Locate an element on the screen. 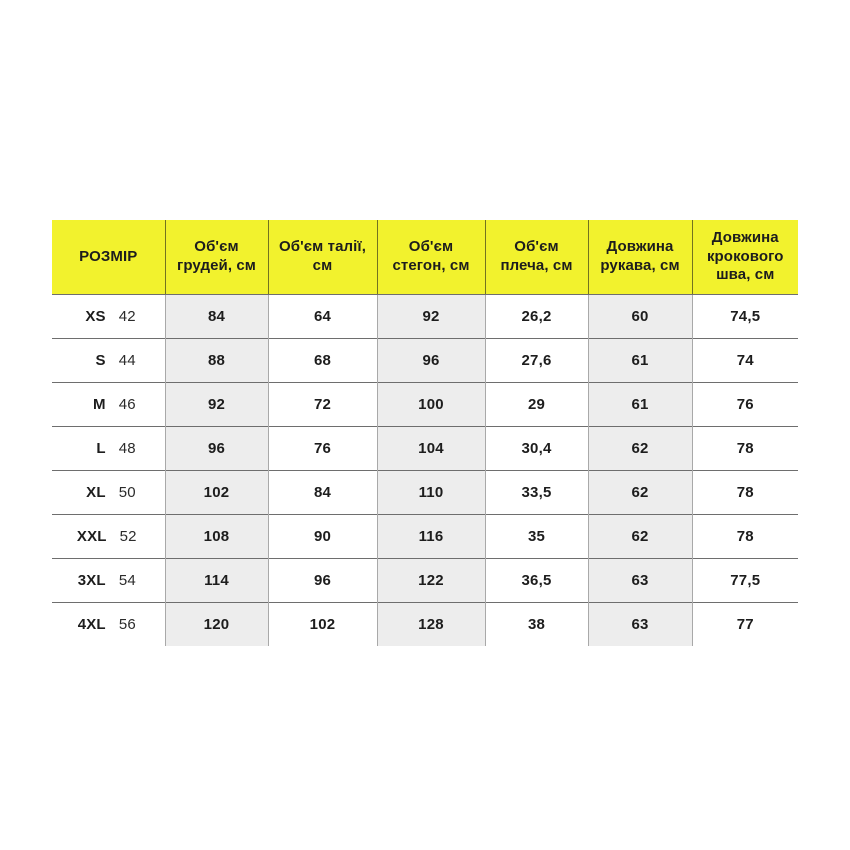 The image size is (850, 850). waist-cell: 90 is located at coordinates (322, 536).